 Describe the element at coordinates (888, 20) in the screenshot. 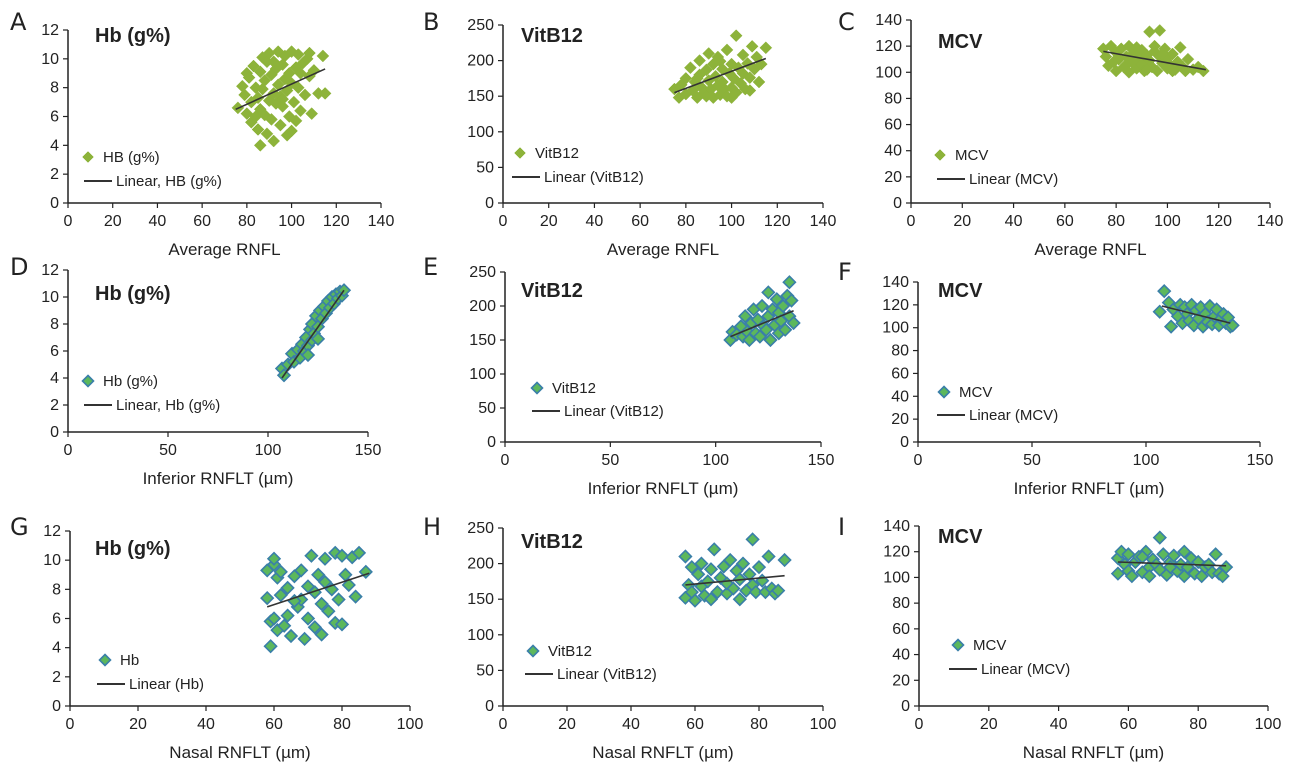

I see `y-tick-label: 140` at that location.